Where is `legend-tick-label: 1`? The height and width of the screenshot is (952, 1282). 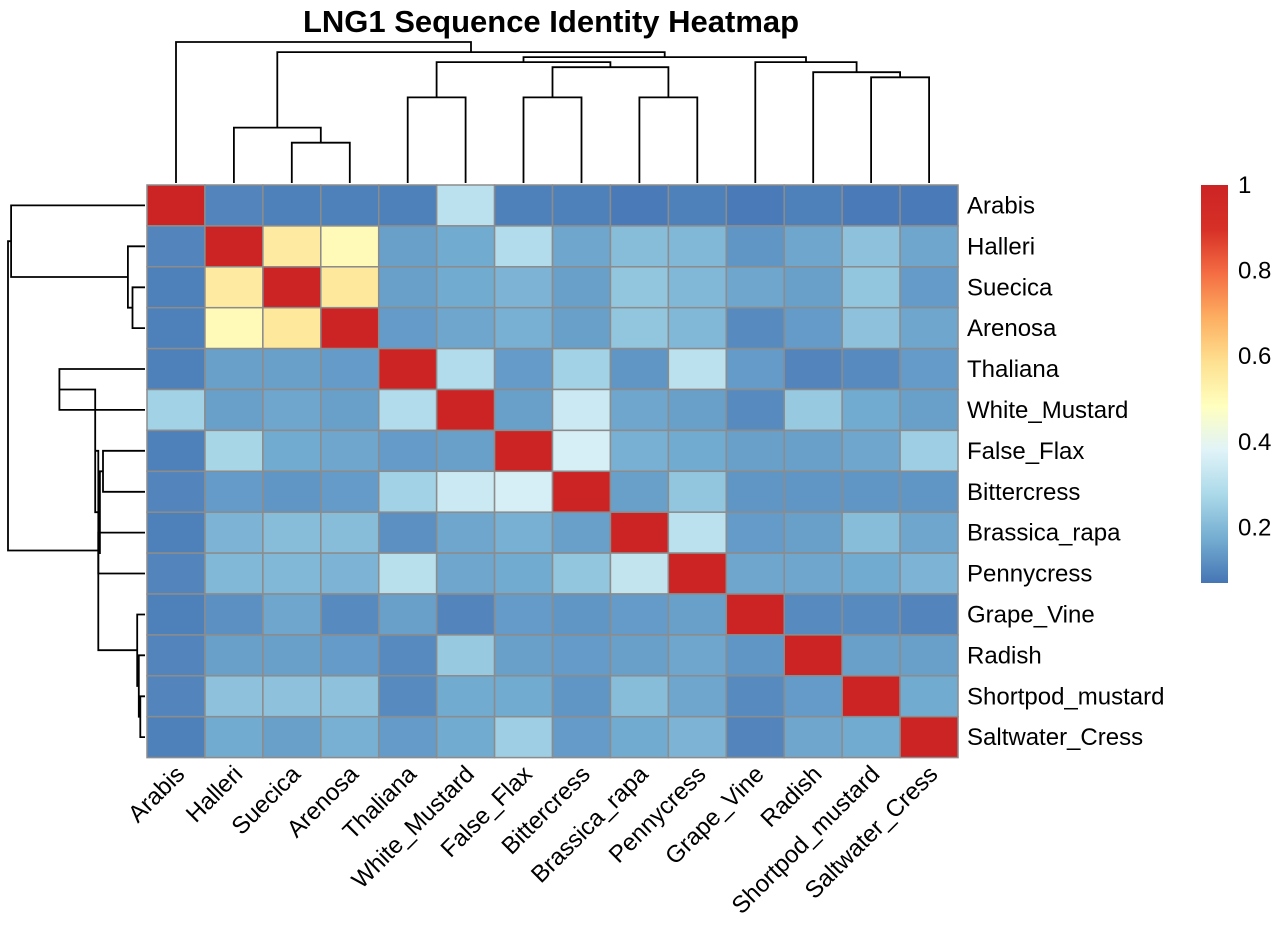 legend-tick-label: 1 is located at coordinates (1244, 185).